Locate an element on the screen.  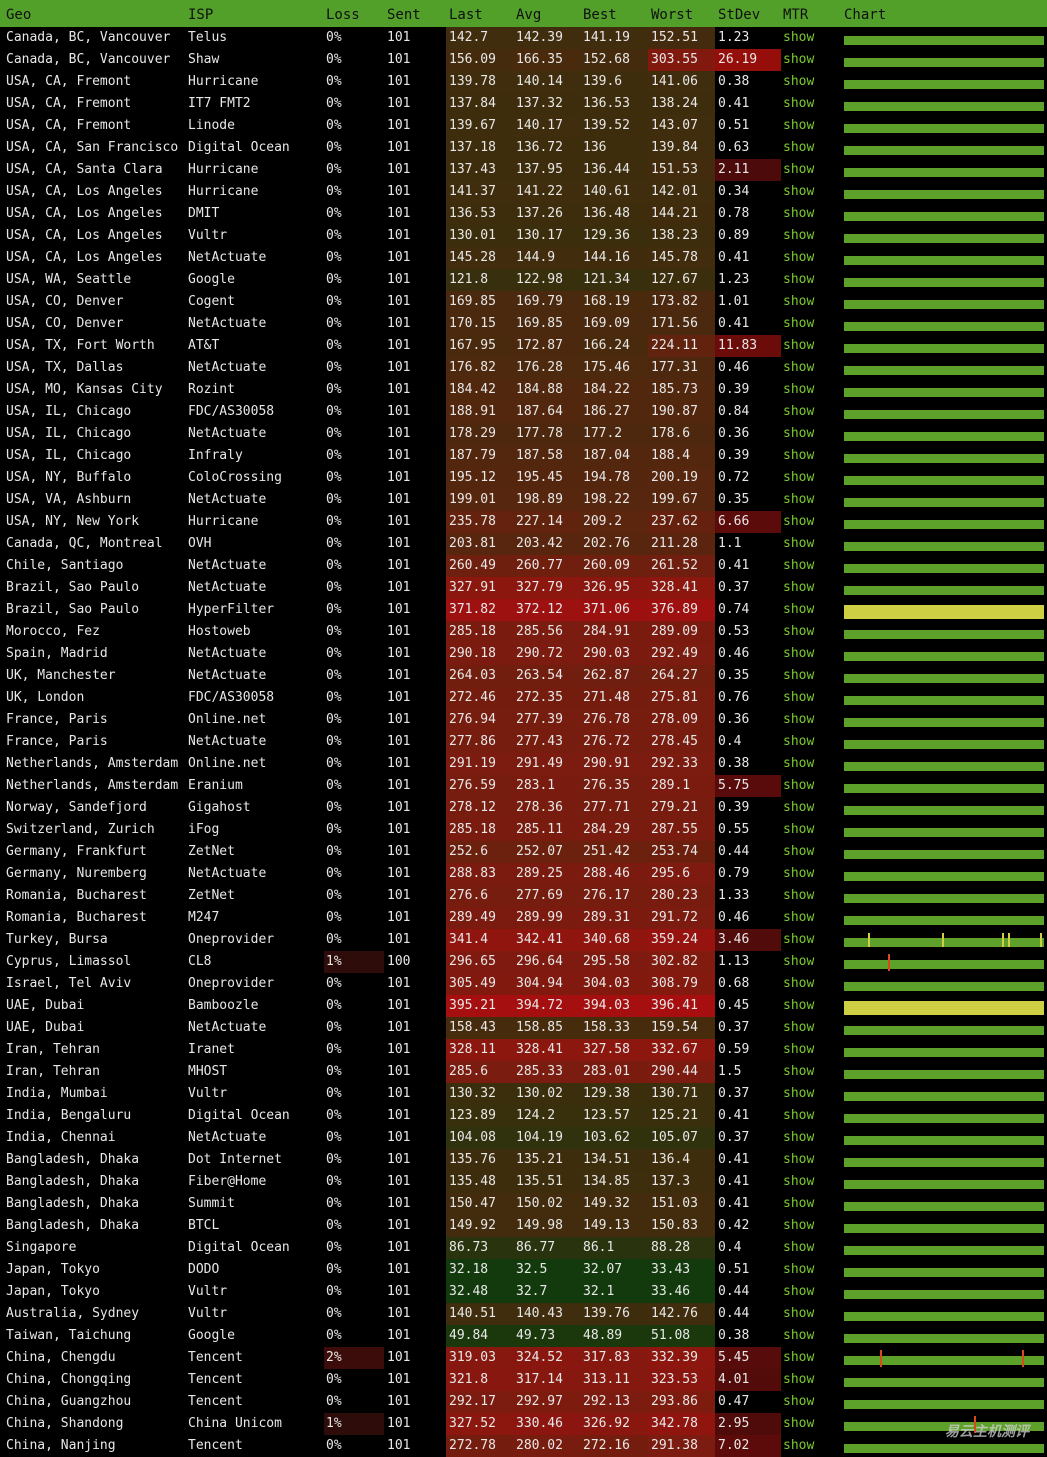
header-worst: Worst is located at coordinates (672, 15).